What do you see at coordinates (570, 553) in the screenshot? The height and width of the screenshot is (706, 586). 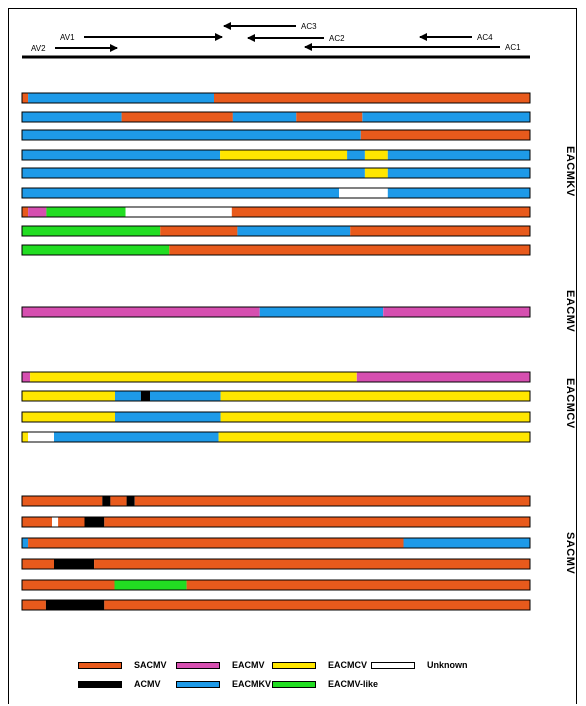 I see `group-label-sacmv: SACMV` at bounding box center [570, 553].